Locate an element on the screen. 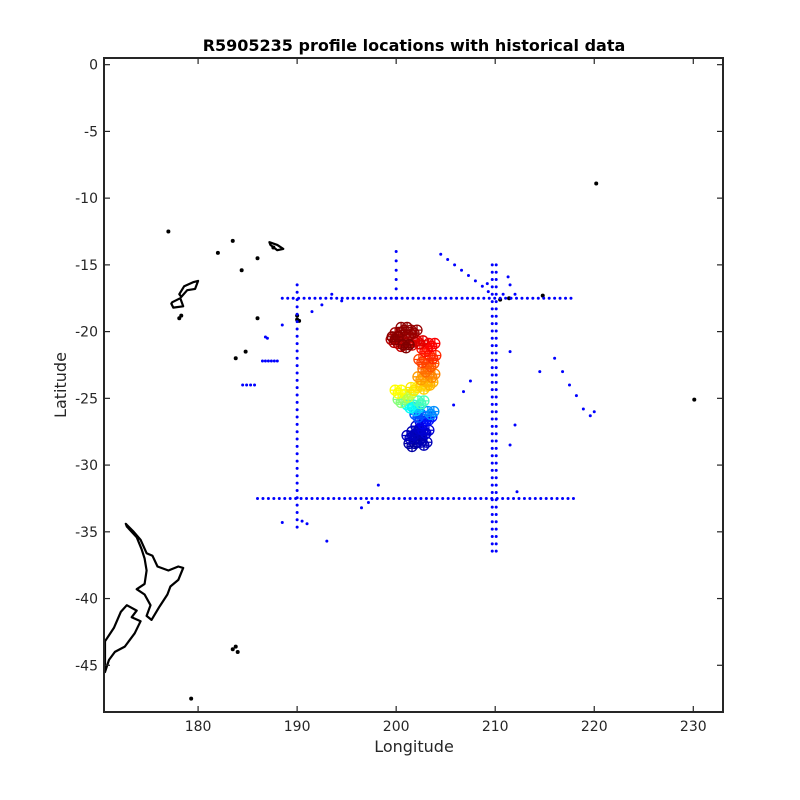 This screenshot has height=800, width=800. x-tick-label: 220 is located at coordinates (594, 727).